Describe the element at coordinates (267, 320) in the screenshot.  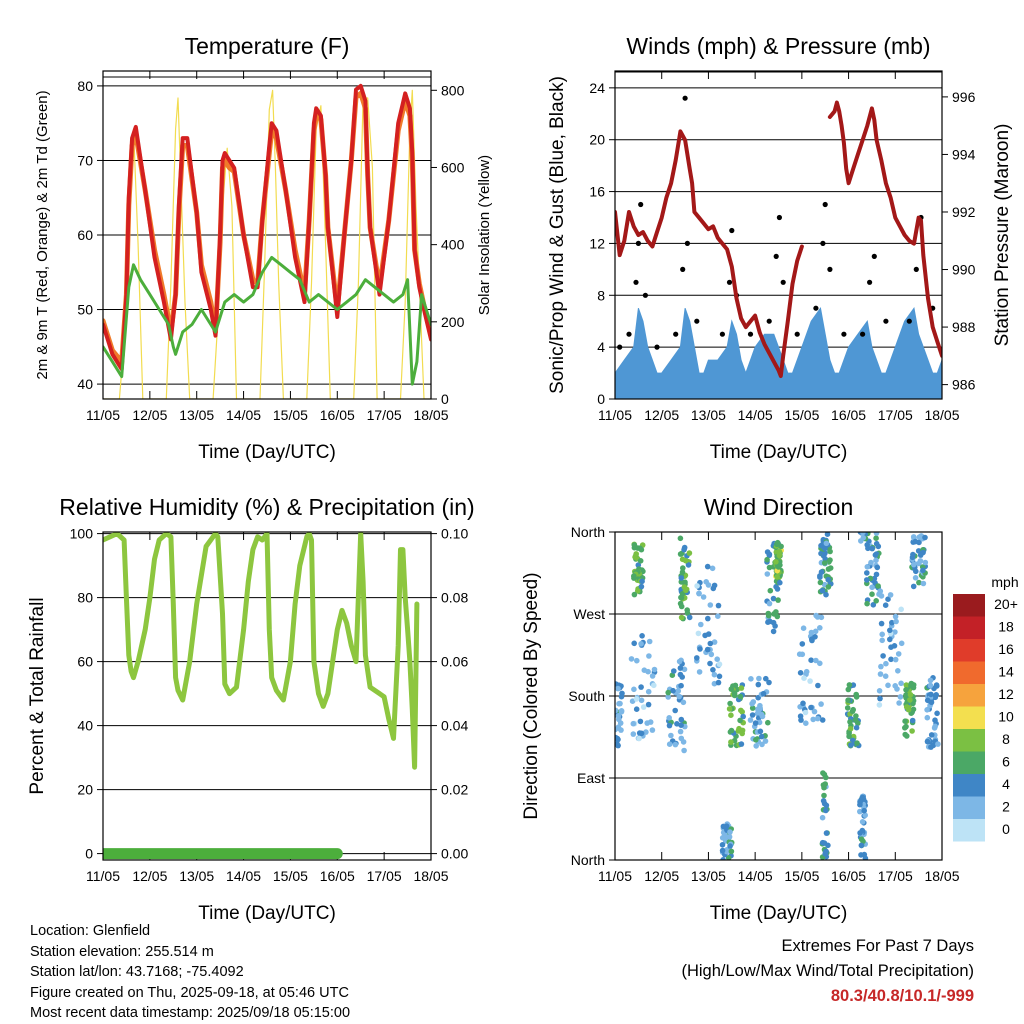
I see `series-2m-td` at that location.